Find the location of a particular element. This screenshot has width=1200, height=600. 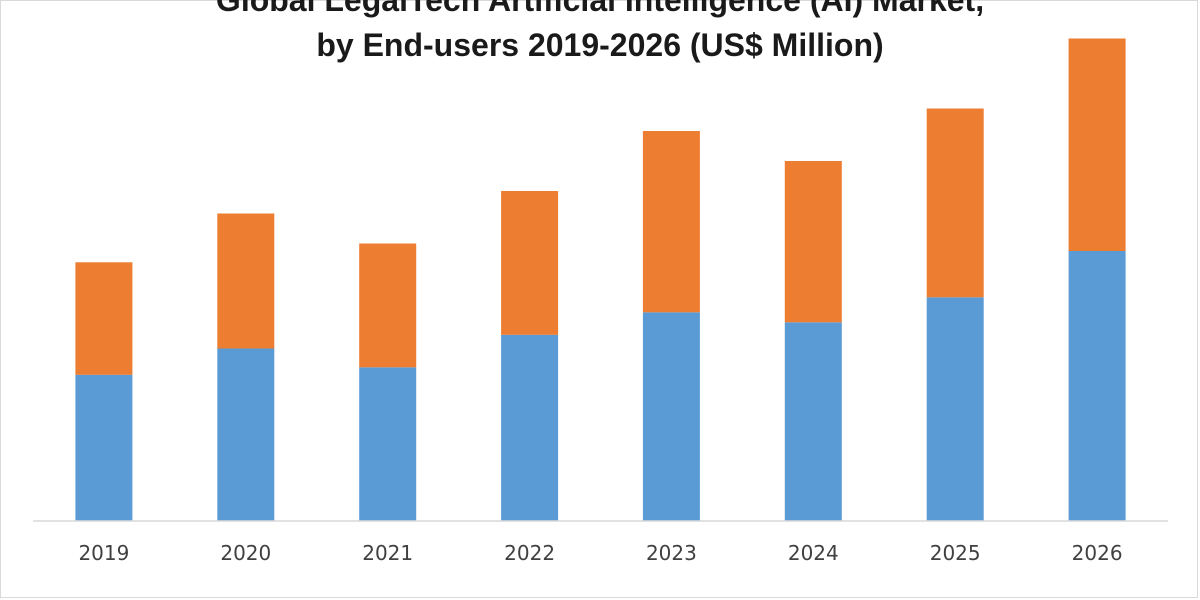

chart-title-line-2: by End-users 2019-2026 (US$ Million) is located at coordinates (600, 45).